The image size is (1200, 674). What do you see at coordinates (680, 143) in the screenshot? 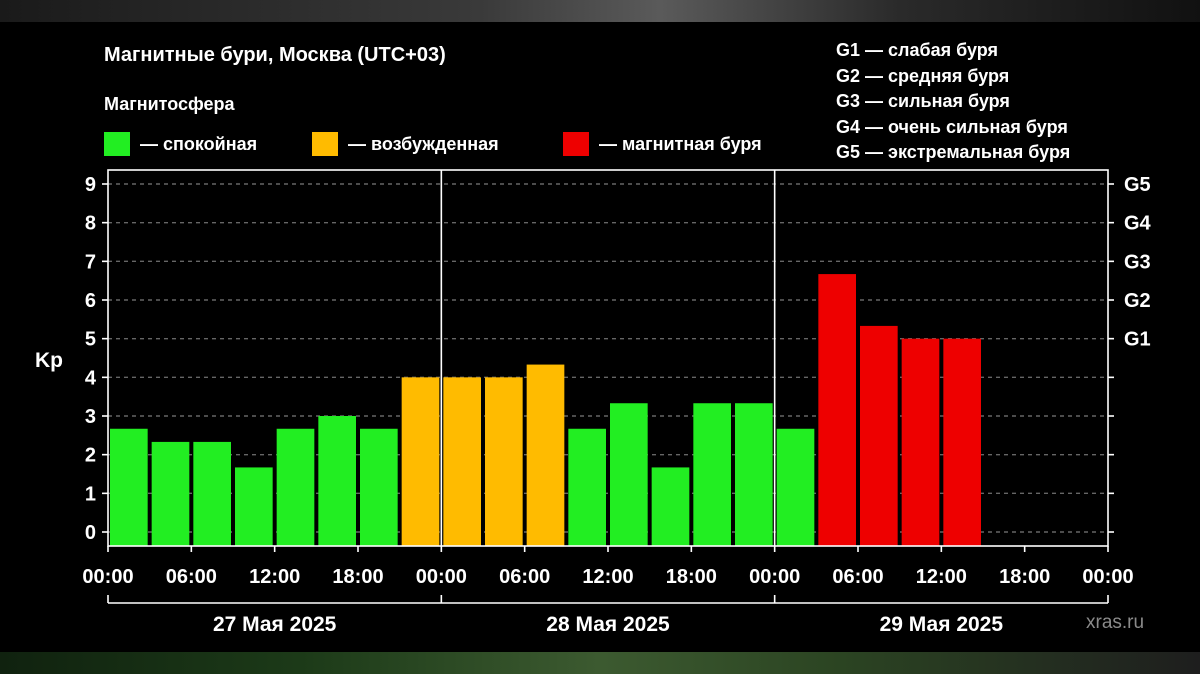
I see `legend-label-storm: — магнитная буря` at bounding box center [680, 143].